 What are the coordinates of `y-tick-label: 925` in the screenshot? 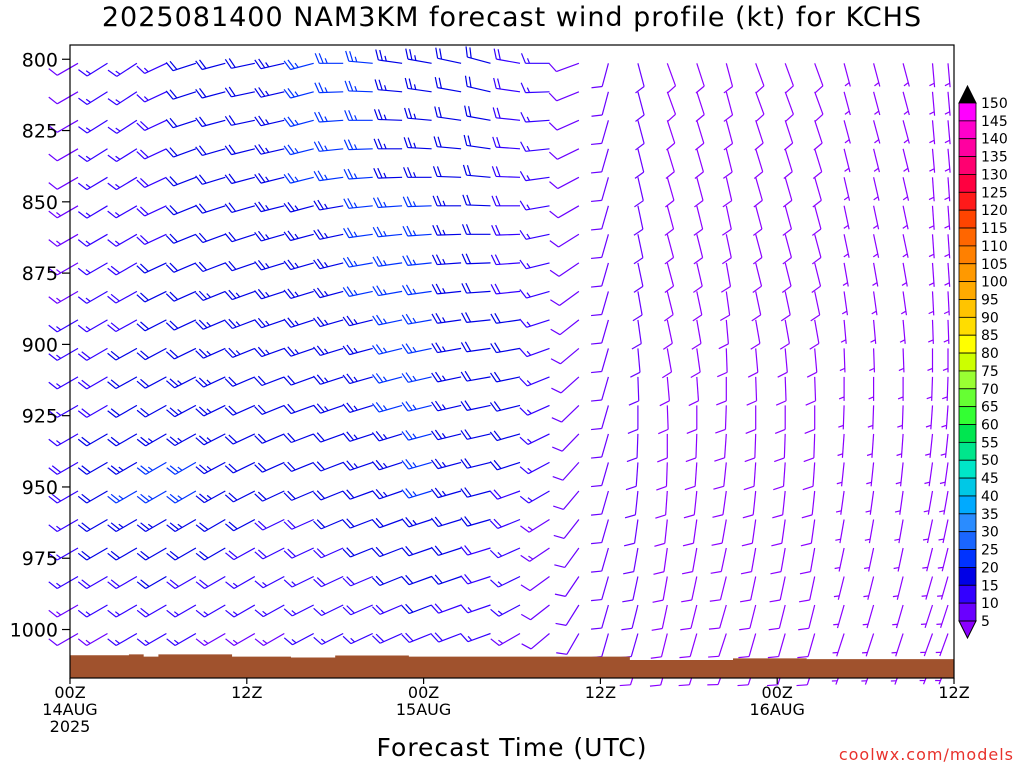 It's located at (40, 417).